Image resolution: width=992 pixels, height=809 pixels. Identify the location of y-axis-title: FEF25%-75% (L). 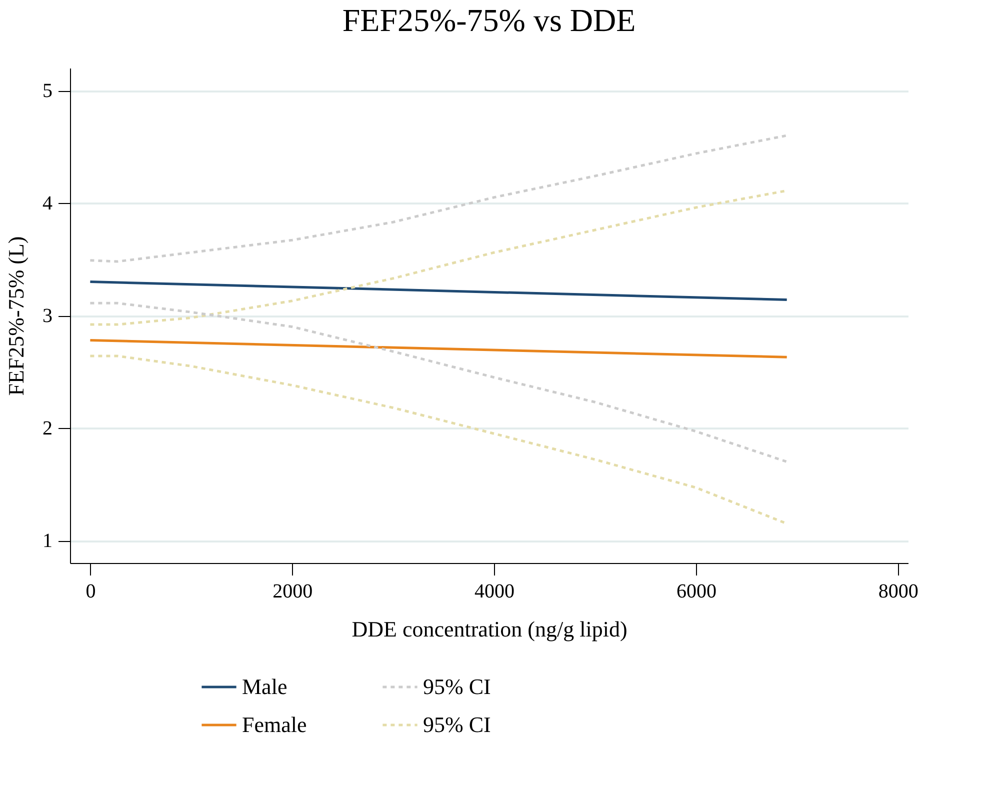
(16, 316).